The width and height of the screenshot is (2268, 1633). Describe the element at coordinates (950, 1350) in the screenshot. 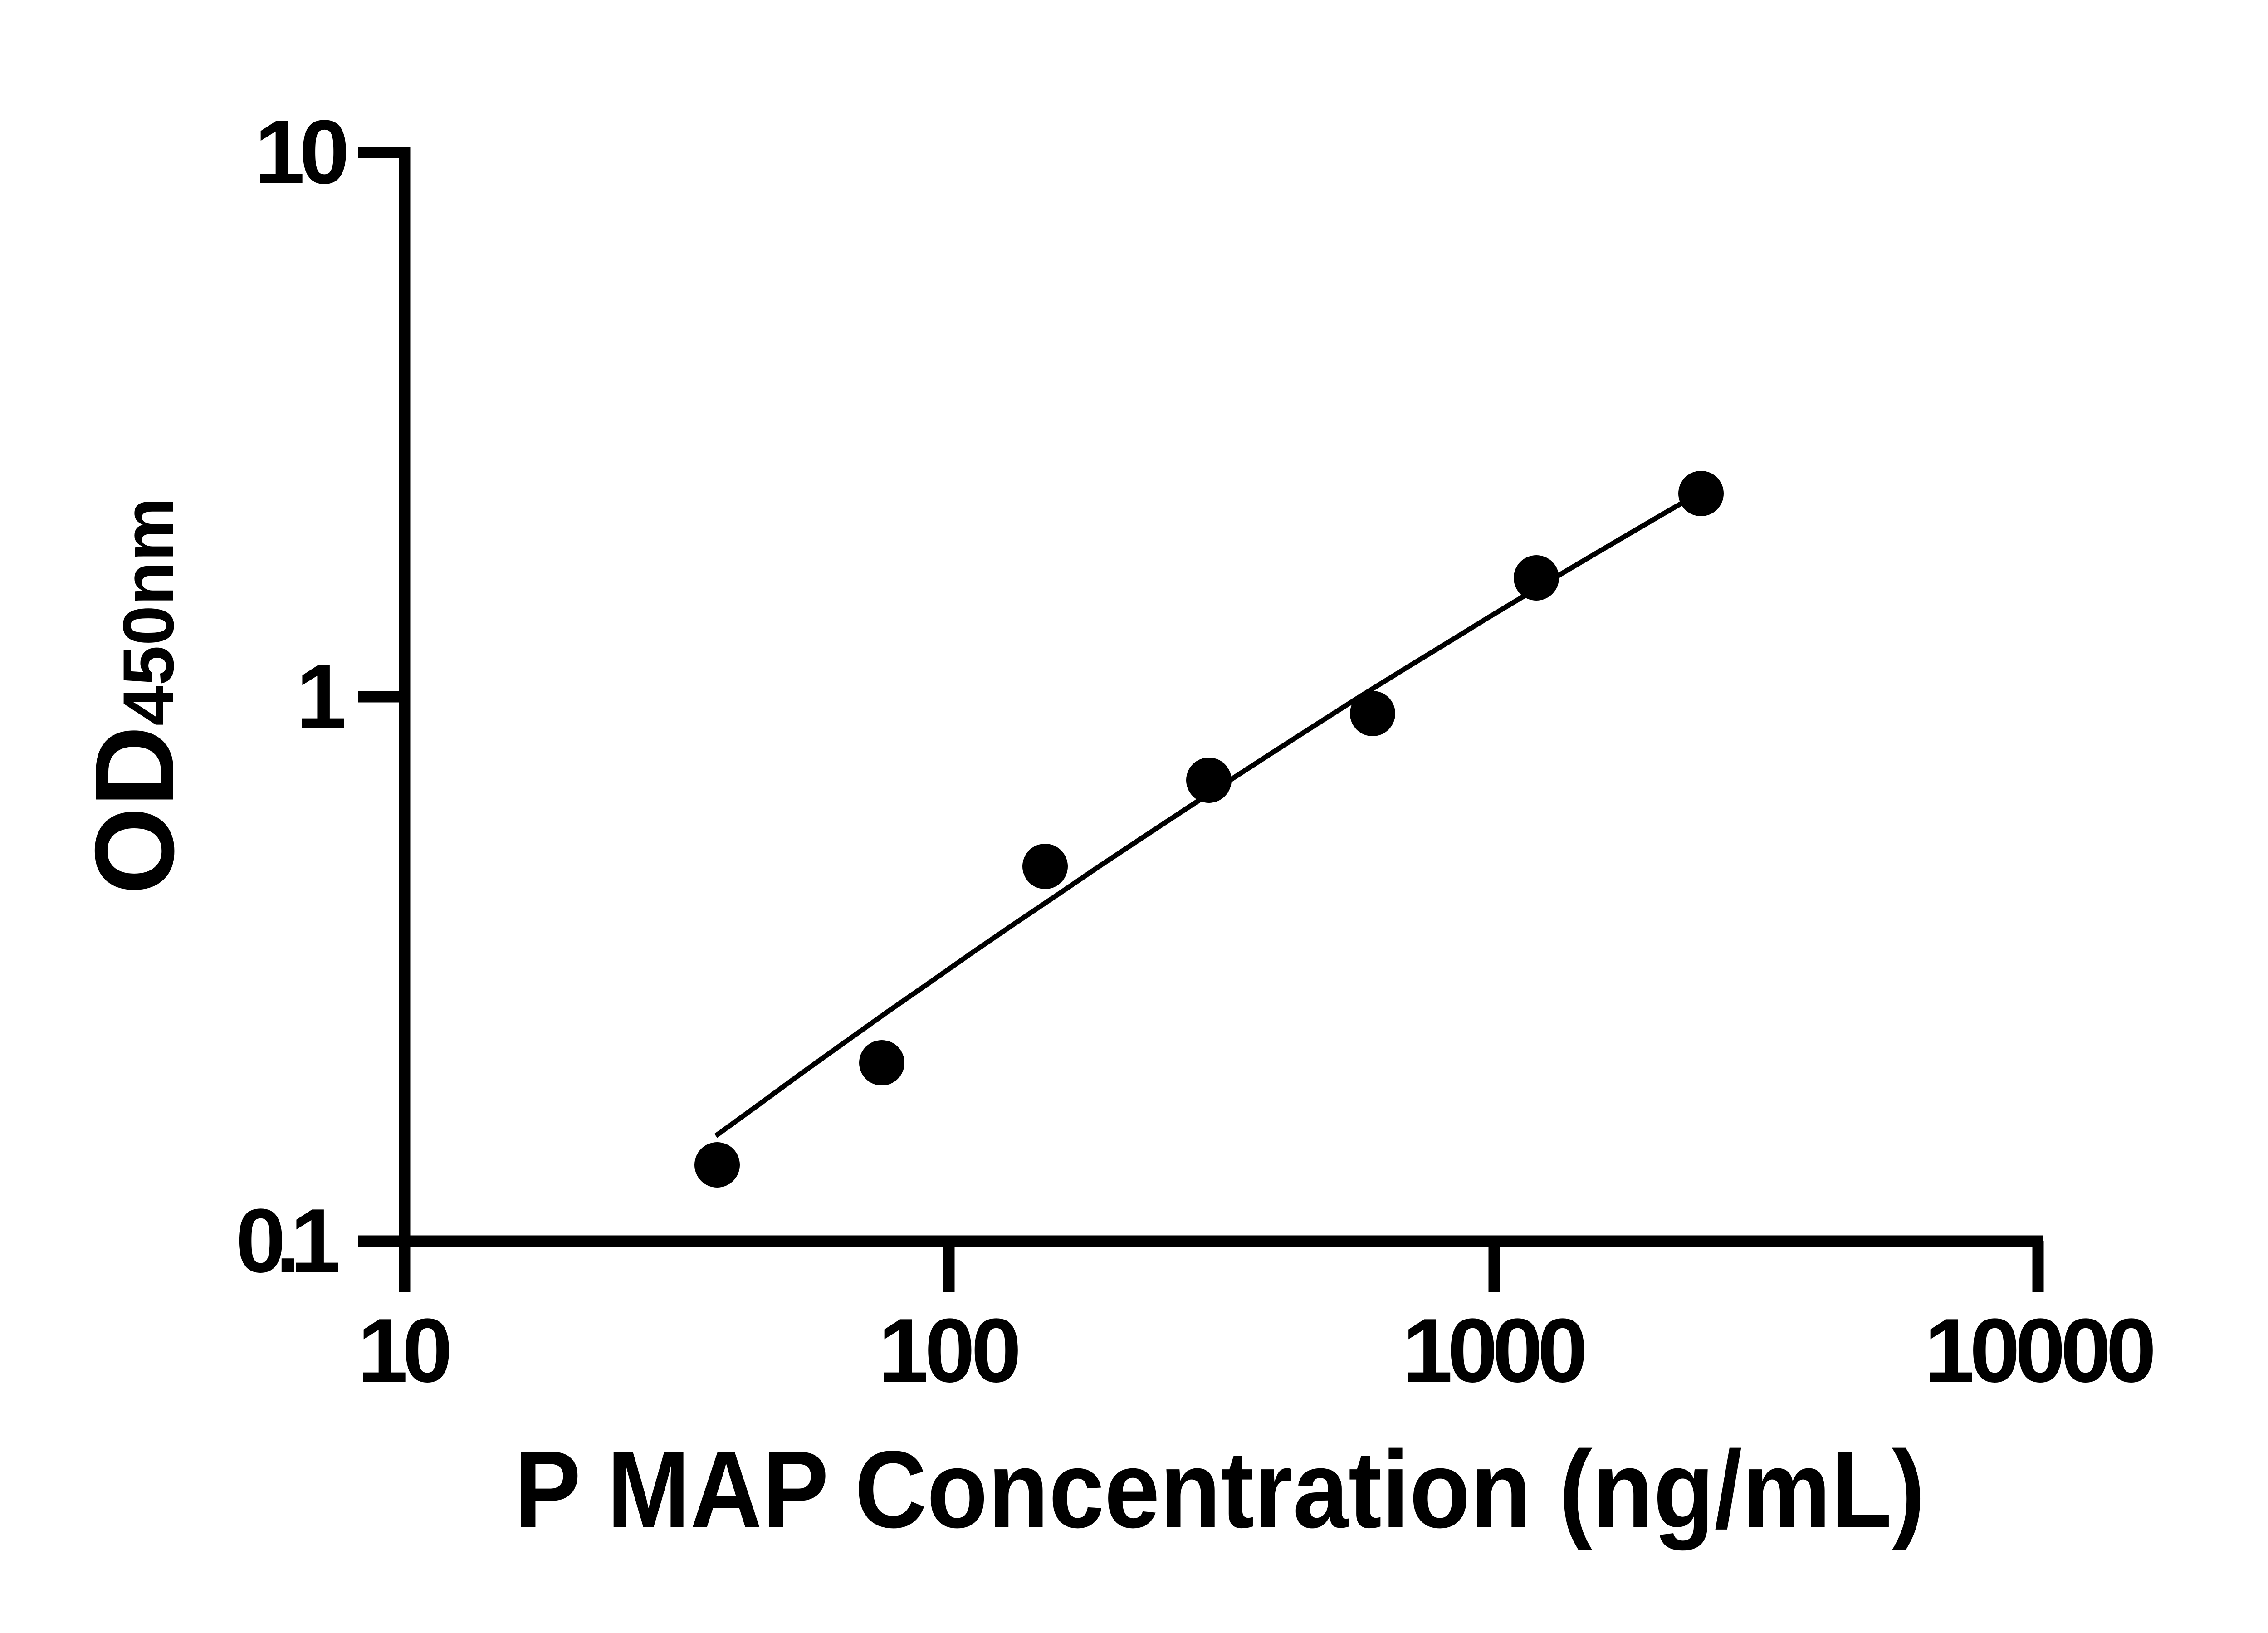

I see `svg-text: 100` at that location.